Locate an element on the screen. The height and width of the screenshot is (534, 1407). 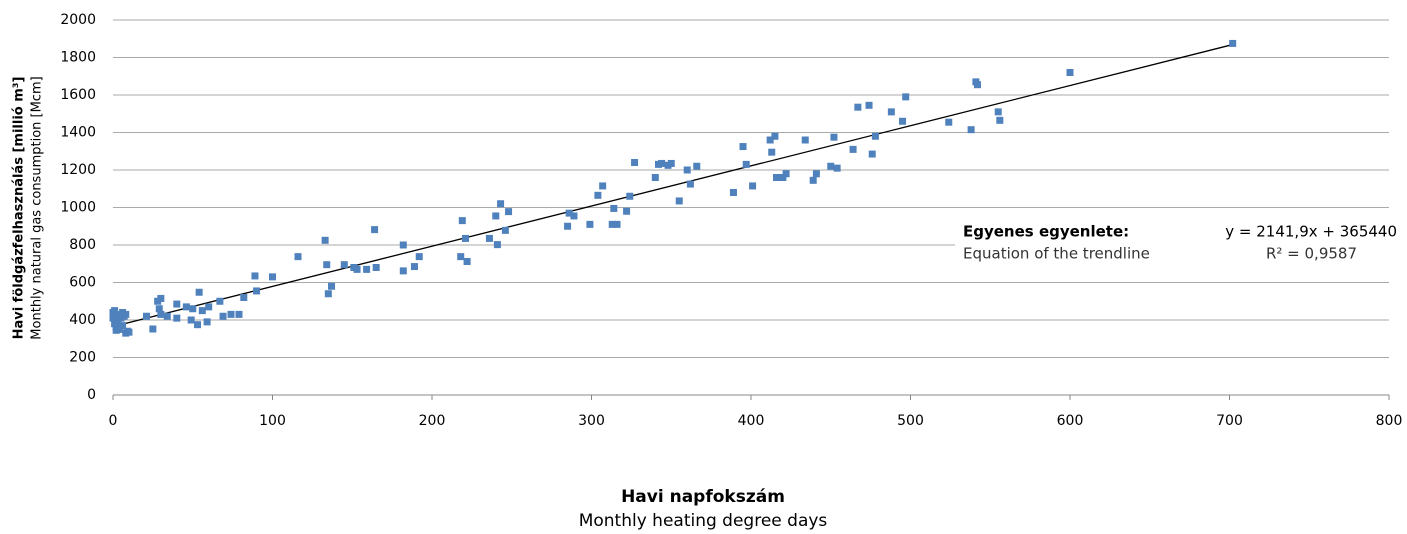
y-tick-label: 400 is located at coordinates (82, 320).